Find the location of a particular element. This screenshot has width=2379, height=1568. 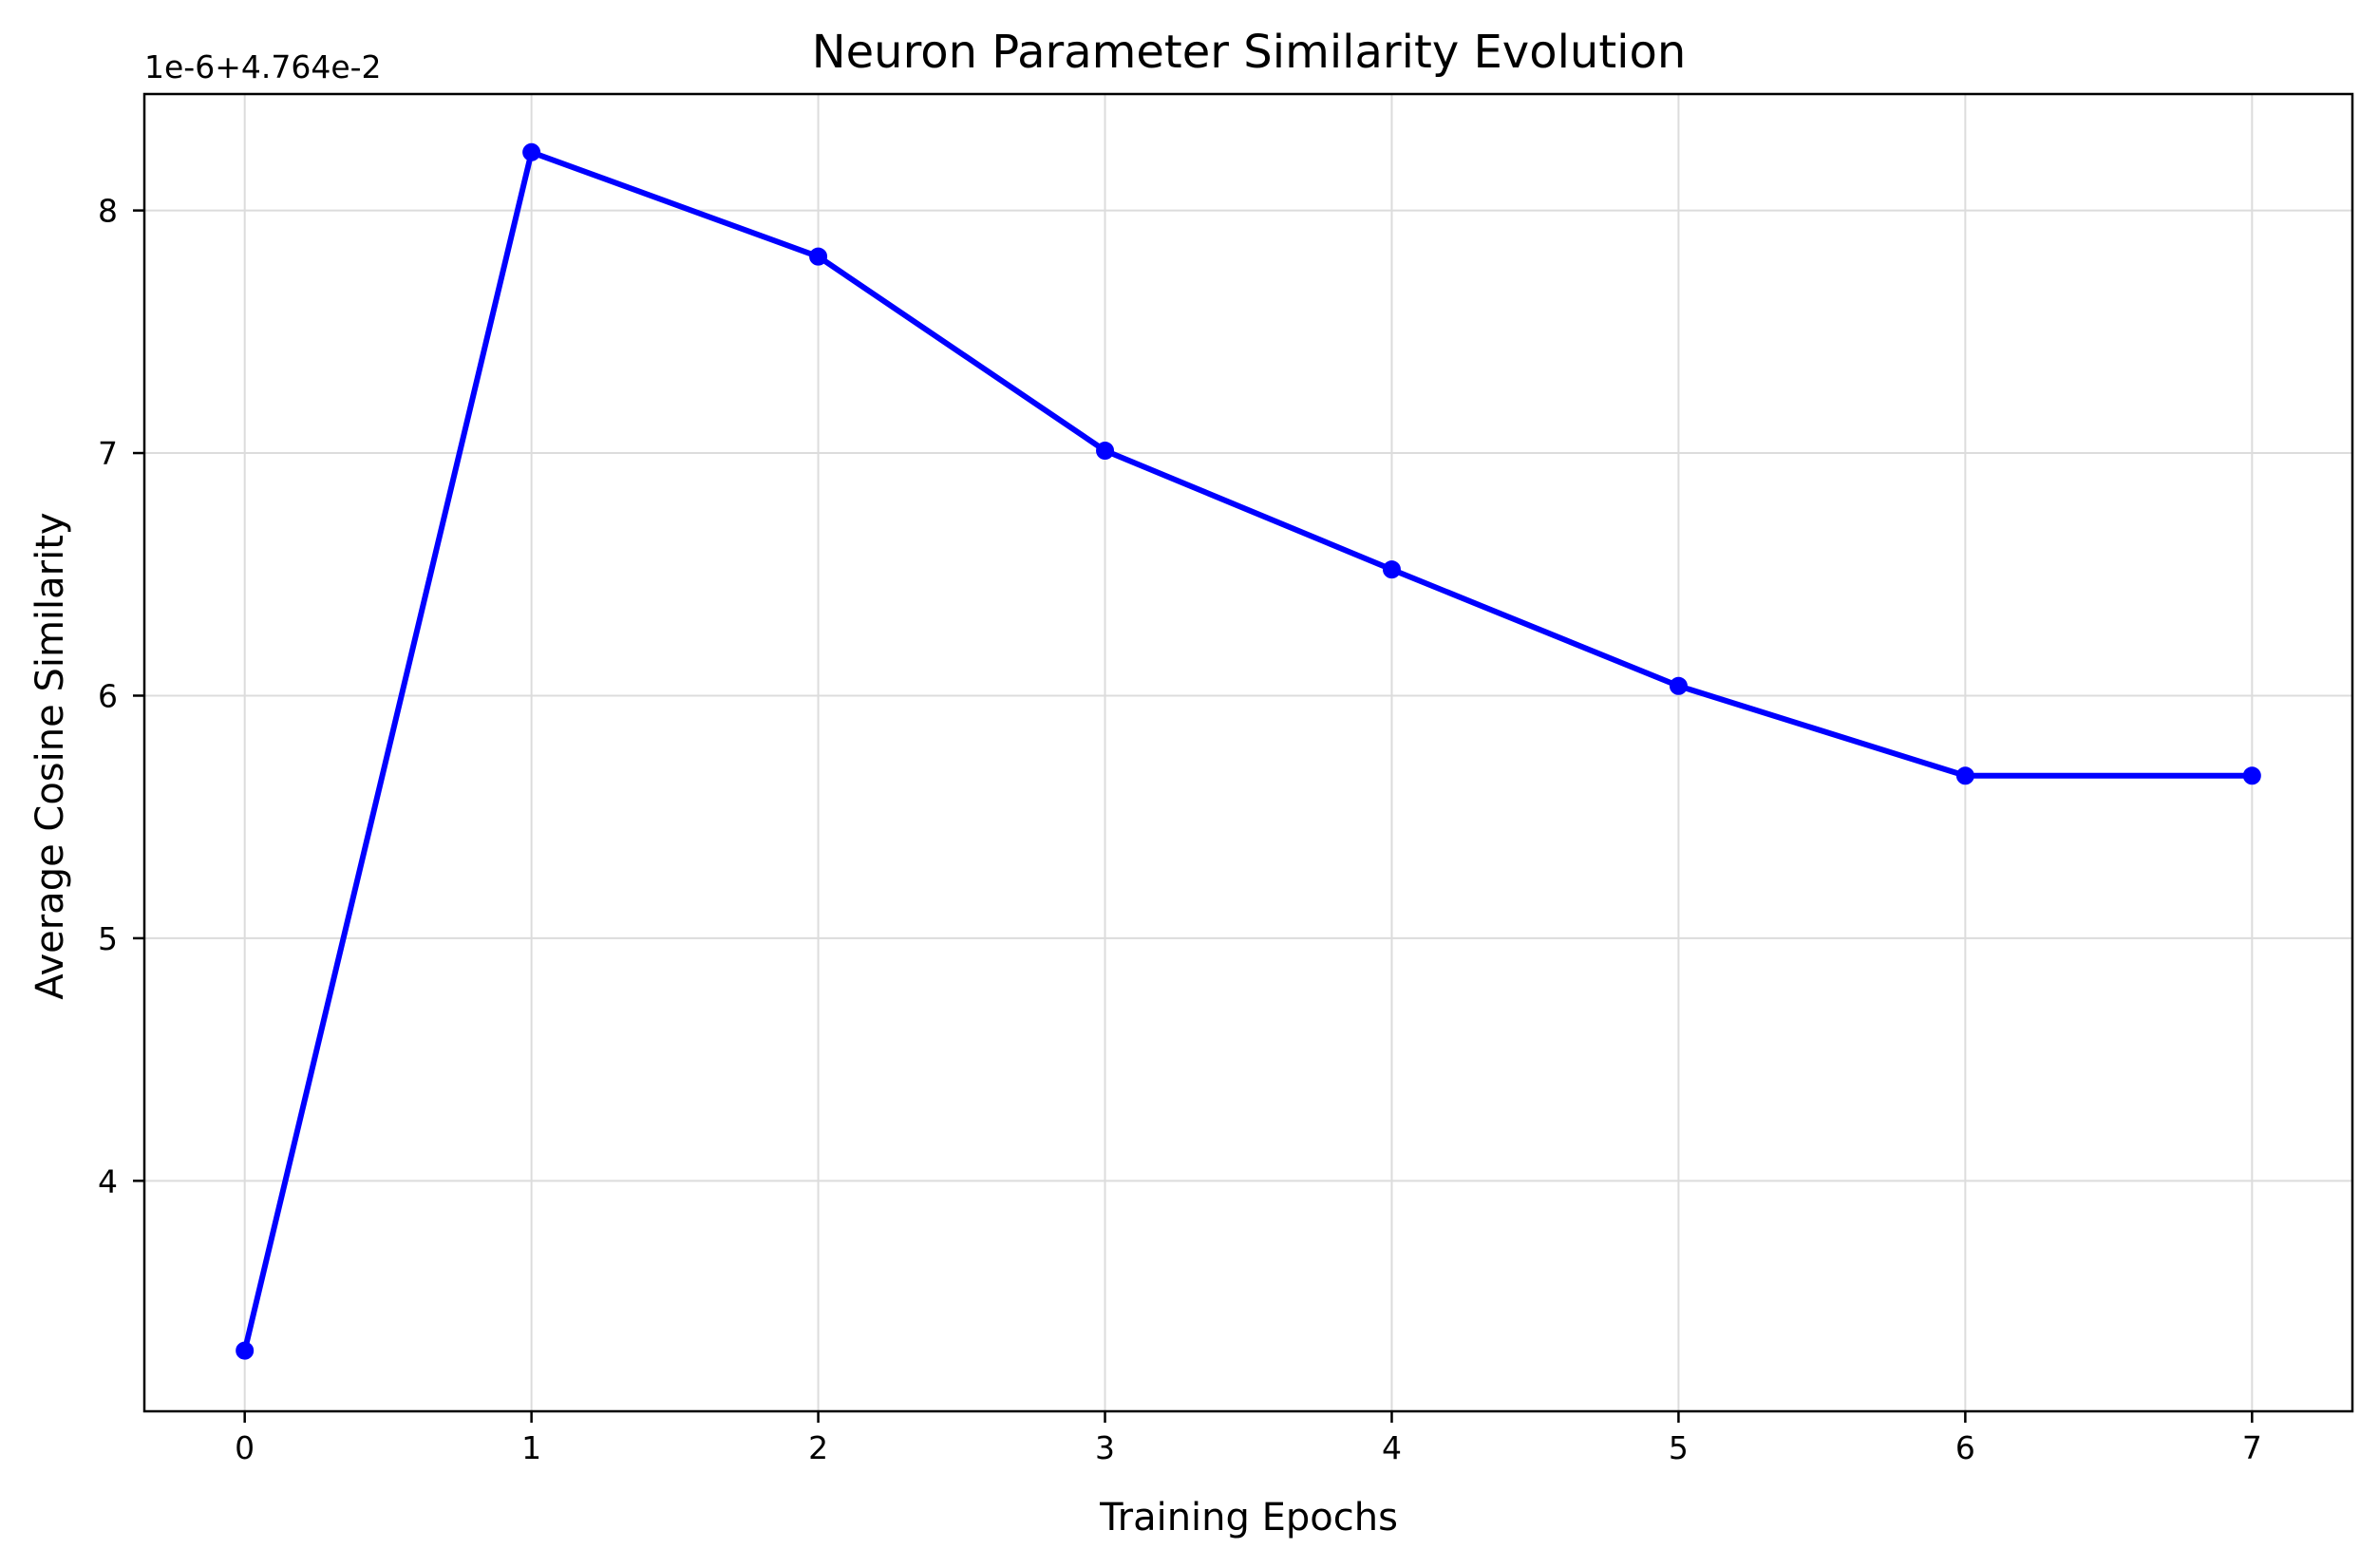

y-tick-label: 8 is located at coordinates (108, 211).